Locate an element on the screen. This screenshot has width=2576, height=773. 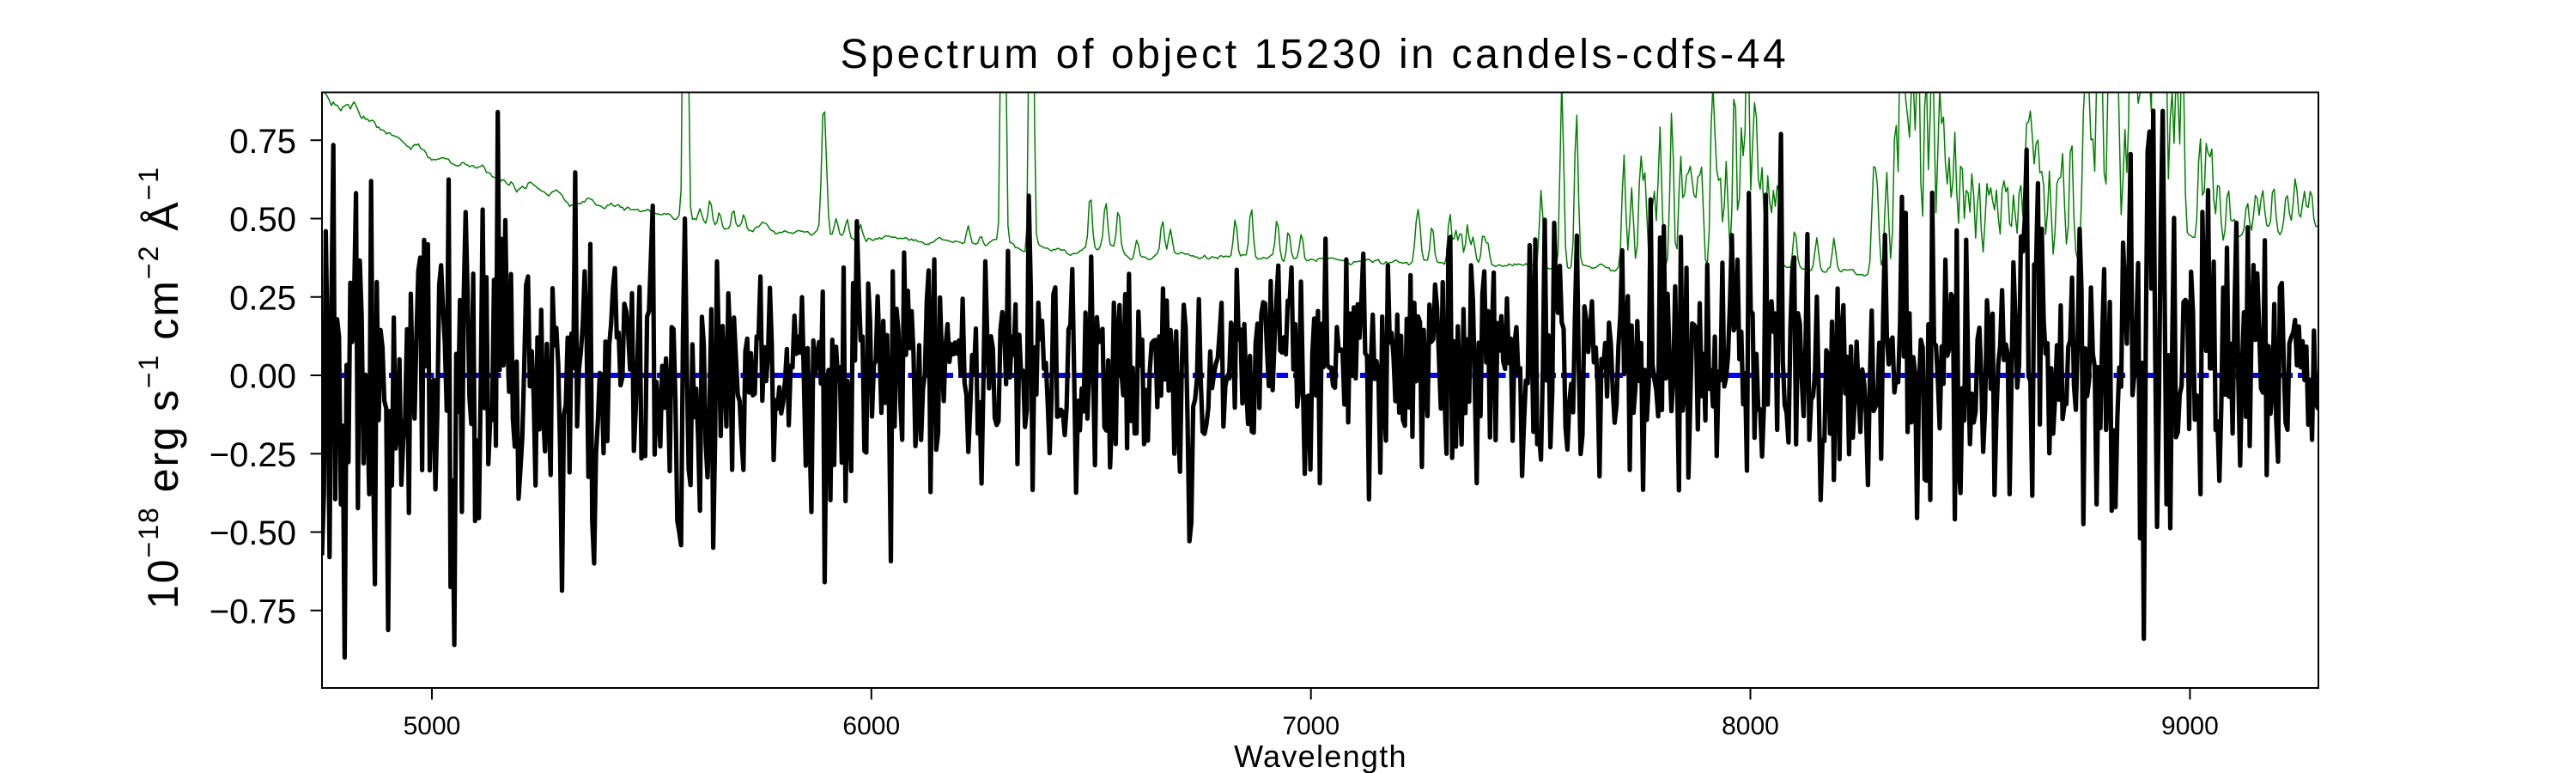
svg-text: 0.00 is located at coordinates (262, 377).